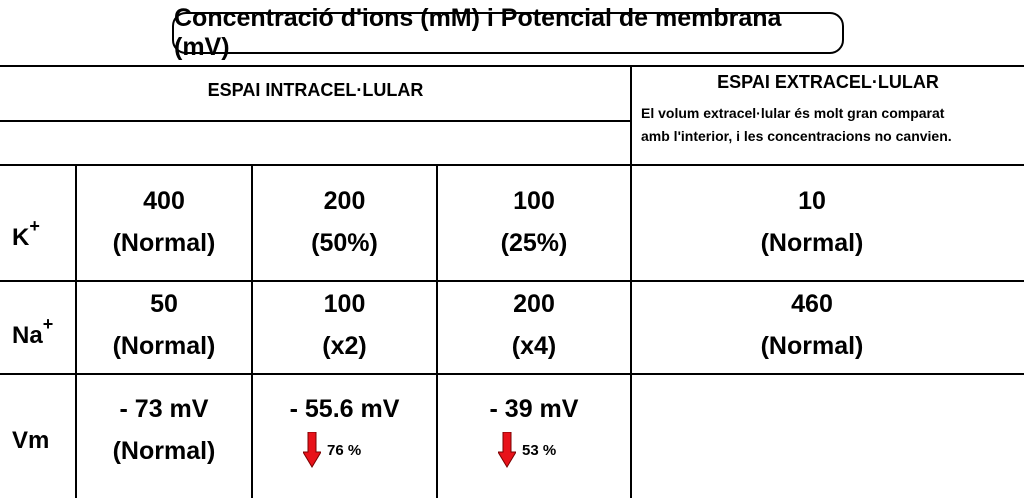  What do you see at coordinates (332, 450) in the screenshot?
I see `vm-k50-change: 76 %` at bounding box center [332, 450].